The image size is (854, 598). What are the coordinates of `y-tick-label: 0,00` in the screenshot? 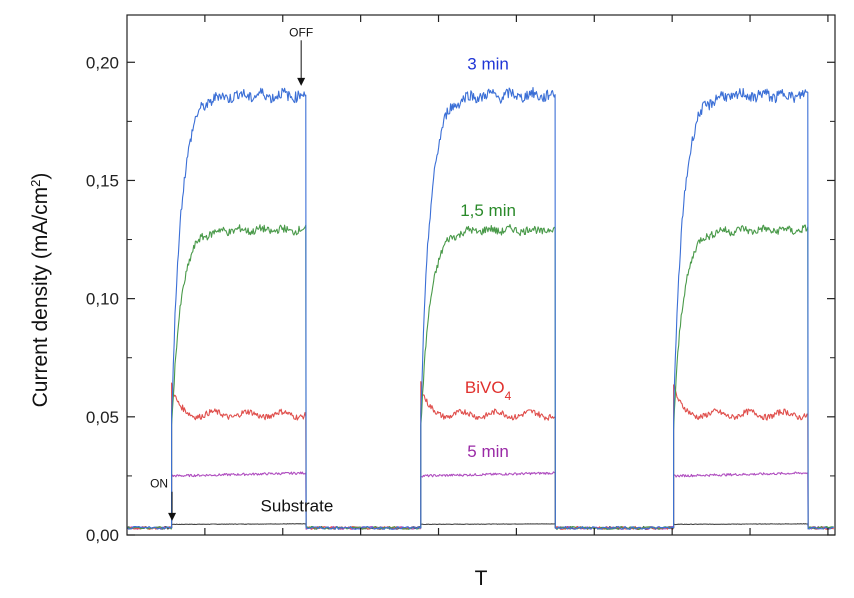 It's located at (102, 535).